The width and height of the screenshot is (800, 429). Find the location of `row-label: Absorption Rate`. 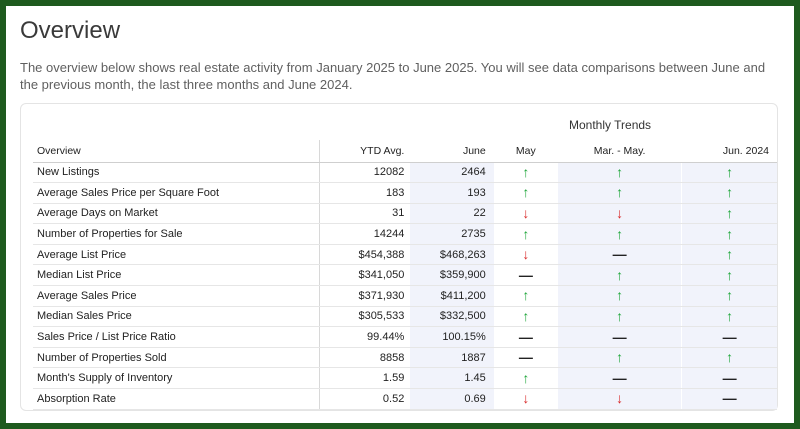

row-label: Absorption Rate is located at coordinates (176, 399).